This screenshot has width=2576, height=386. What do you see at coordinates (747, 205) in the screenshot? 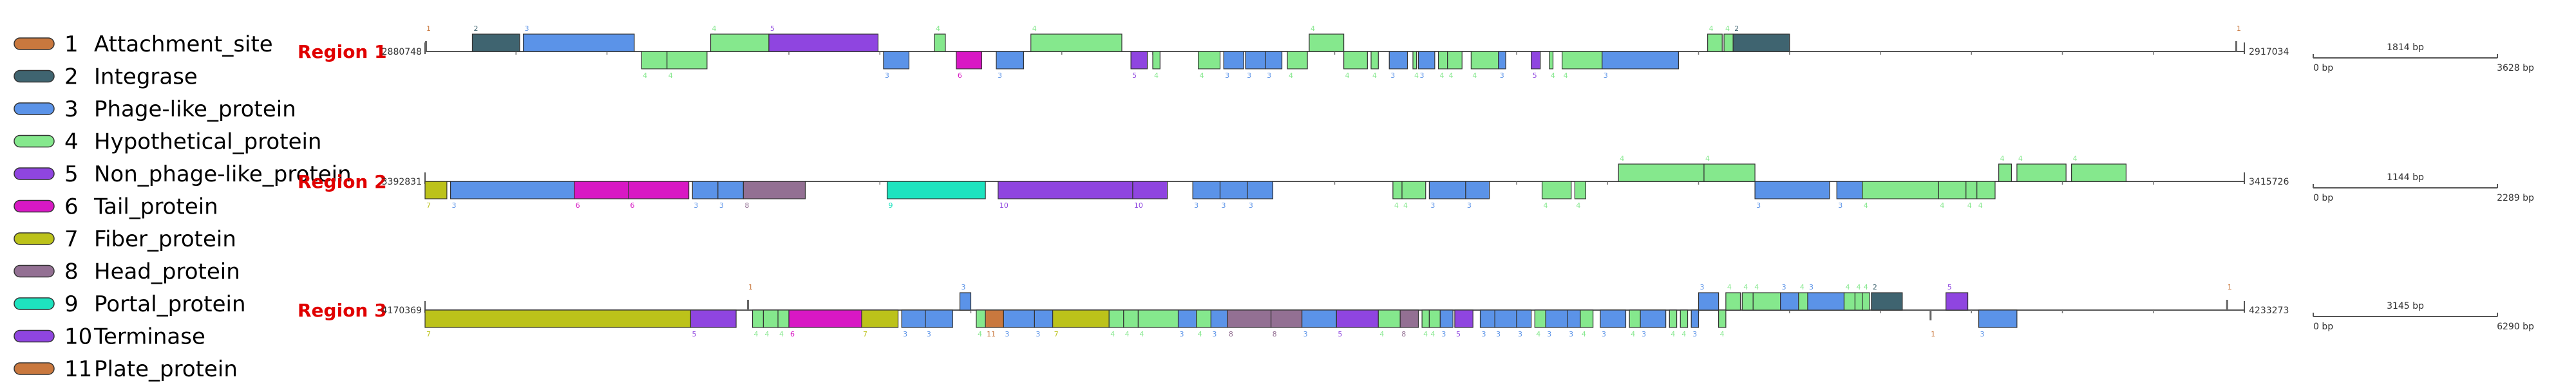
I see `gene-type-number: 8` at bounding box center [747, 205].